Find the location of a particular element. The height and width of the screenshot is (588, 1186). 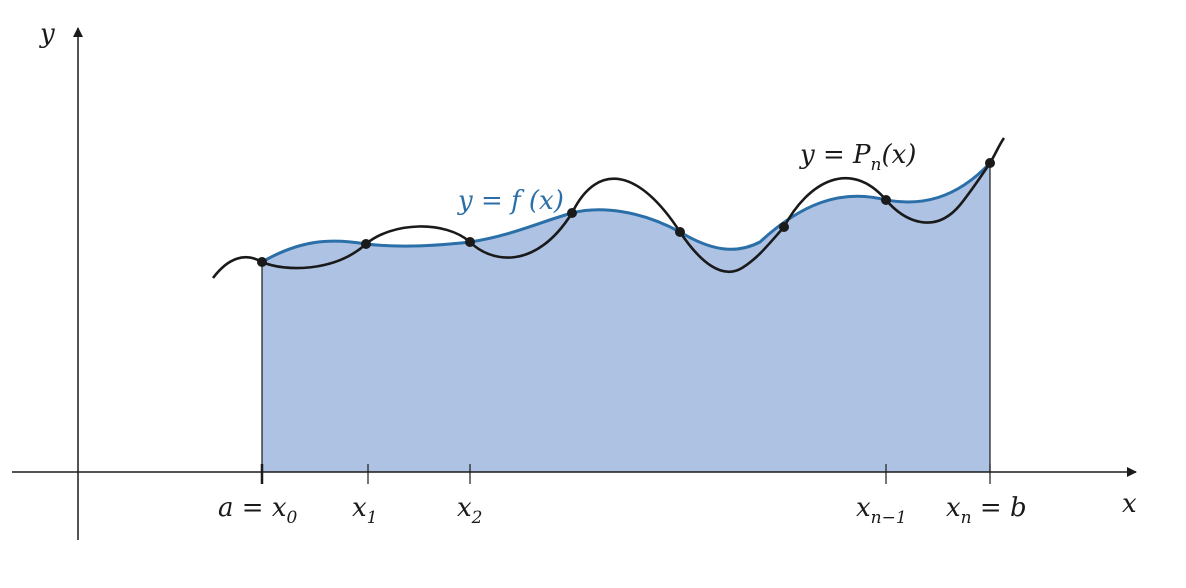

p-curve-label: y = Pn(x) is located at coordinates (857, 157).